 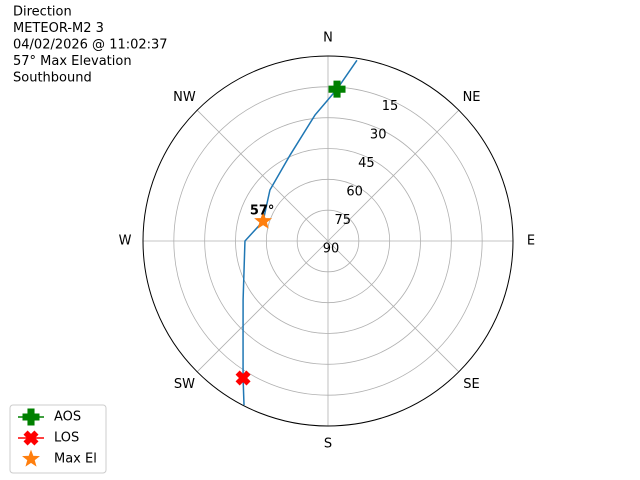 I want to click on title-line: METEOR-M2 3, so click(x=58, y=28).